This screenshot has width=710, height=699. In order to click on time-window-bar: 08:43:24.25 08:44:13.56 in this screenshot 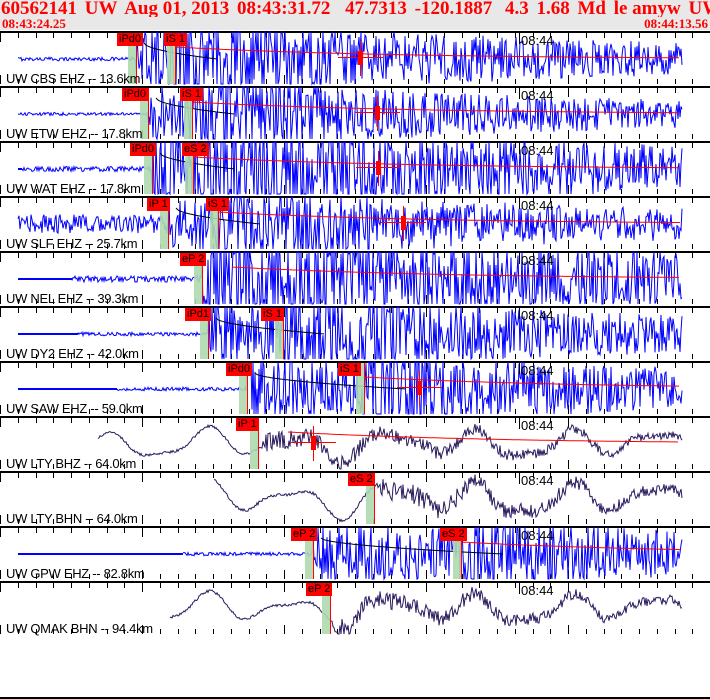, I will do `click(355, 23)`.